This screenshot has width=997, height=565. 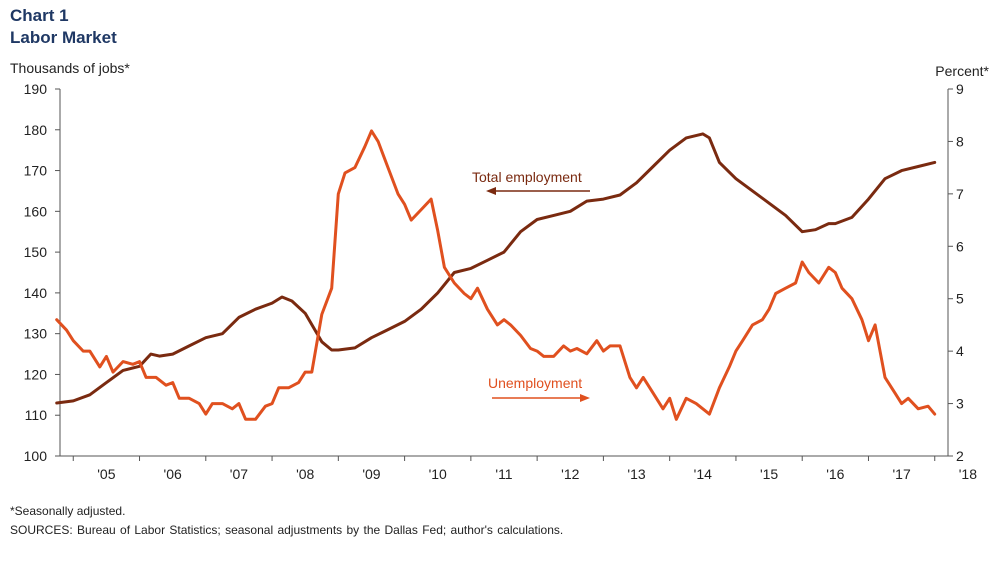 What do you see at coordinates (36, 456) in the screenshot?
I see `left-axis-tick-label: 100` at bounding box center [36, 456].